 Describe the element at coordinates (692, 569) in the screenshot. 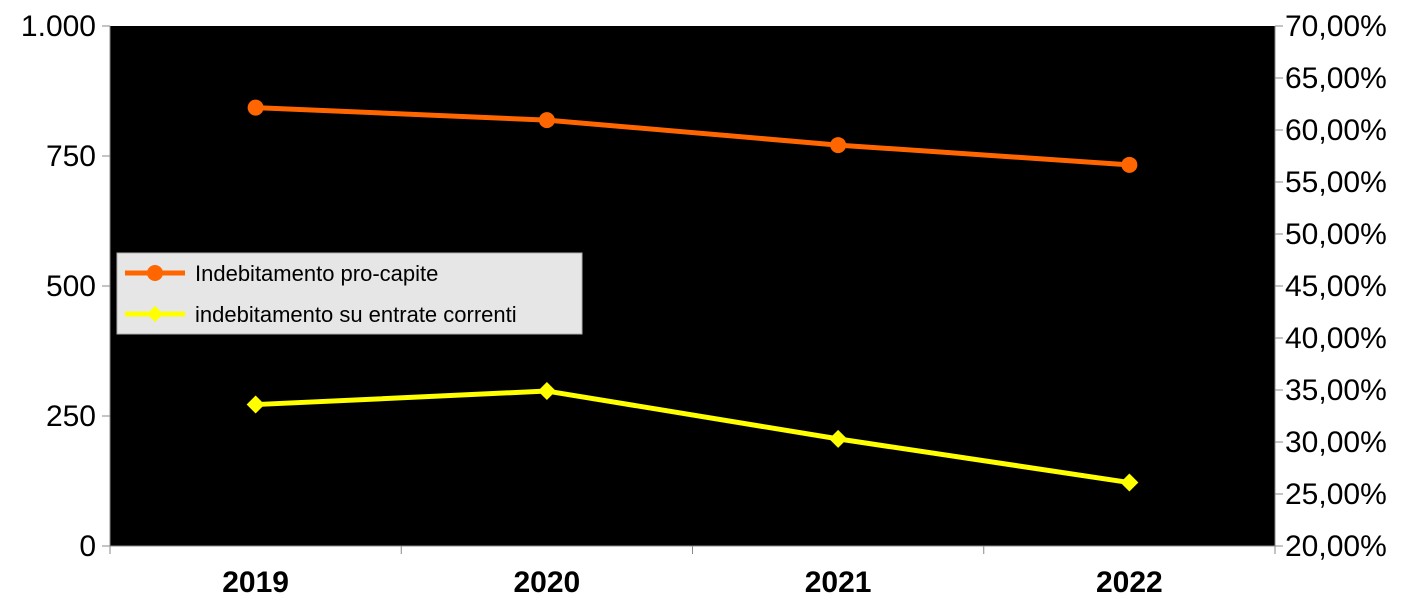

I see `x-axis: 2019 2020 2021 2022` at that location.